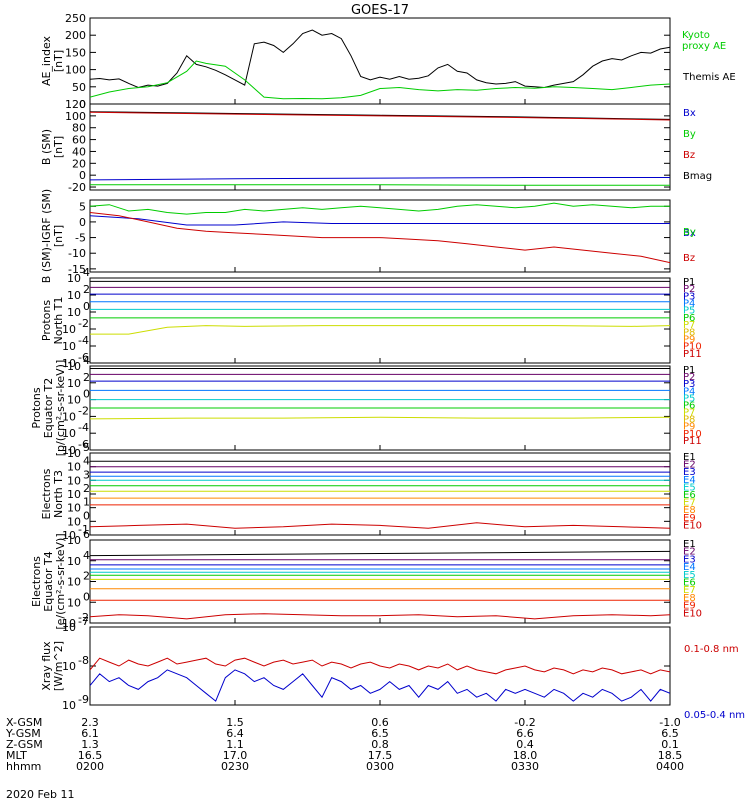  Describe the element at coordinates (46, 666) in the screenshot. I see `y-axis-label: Xray flux` at that location.